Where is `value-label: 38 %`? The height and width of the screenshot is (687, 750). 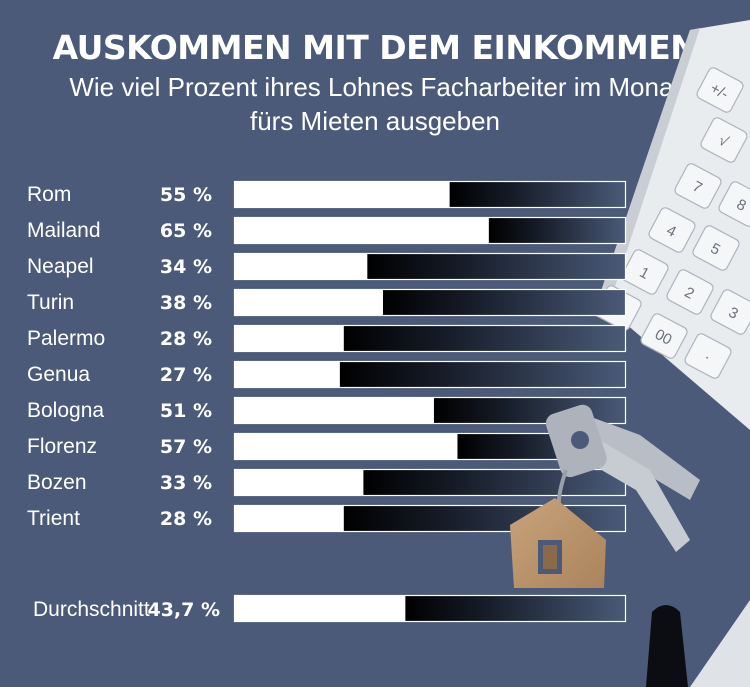
value-label: 38 % is located at coordinates (186, 303).